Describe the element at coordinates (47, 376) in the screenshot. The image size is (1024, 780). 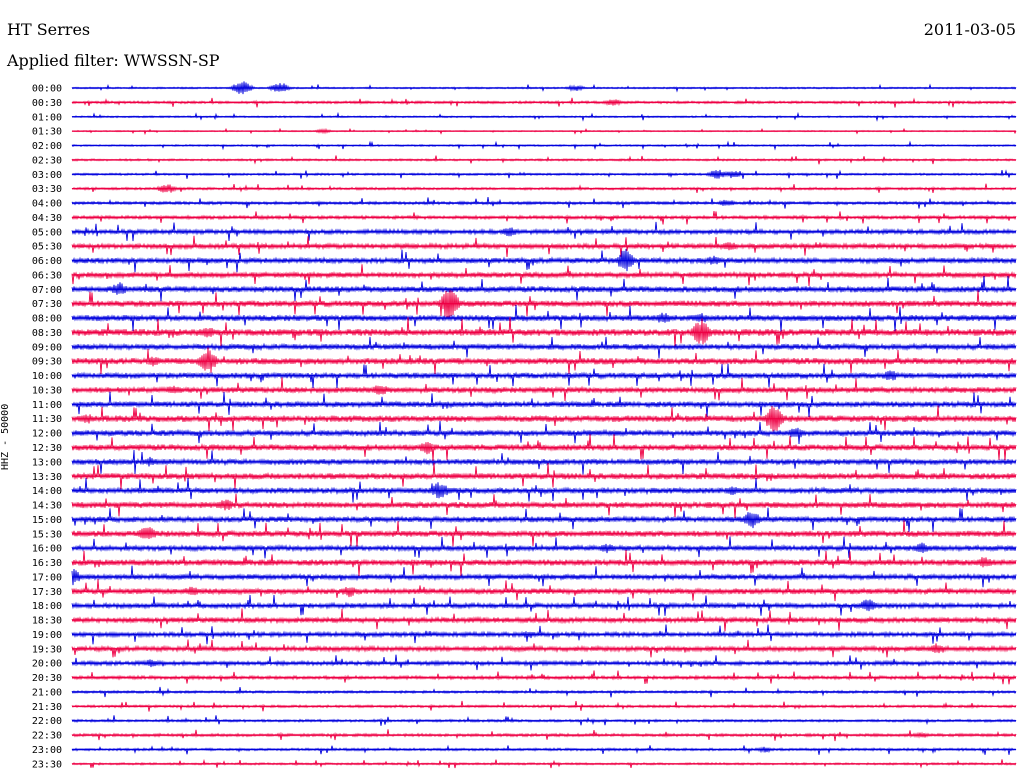
I see `row-time-label: 10:00` at that location.